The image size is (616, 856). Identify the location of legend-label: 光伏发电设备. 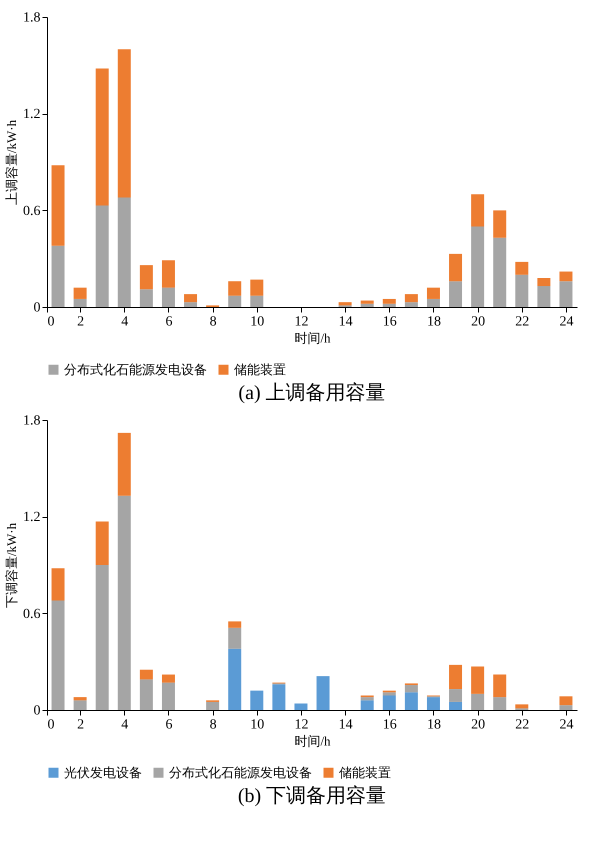
(103, 772).